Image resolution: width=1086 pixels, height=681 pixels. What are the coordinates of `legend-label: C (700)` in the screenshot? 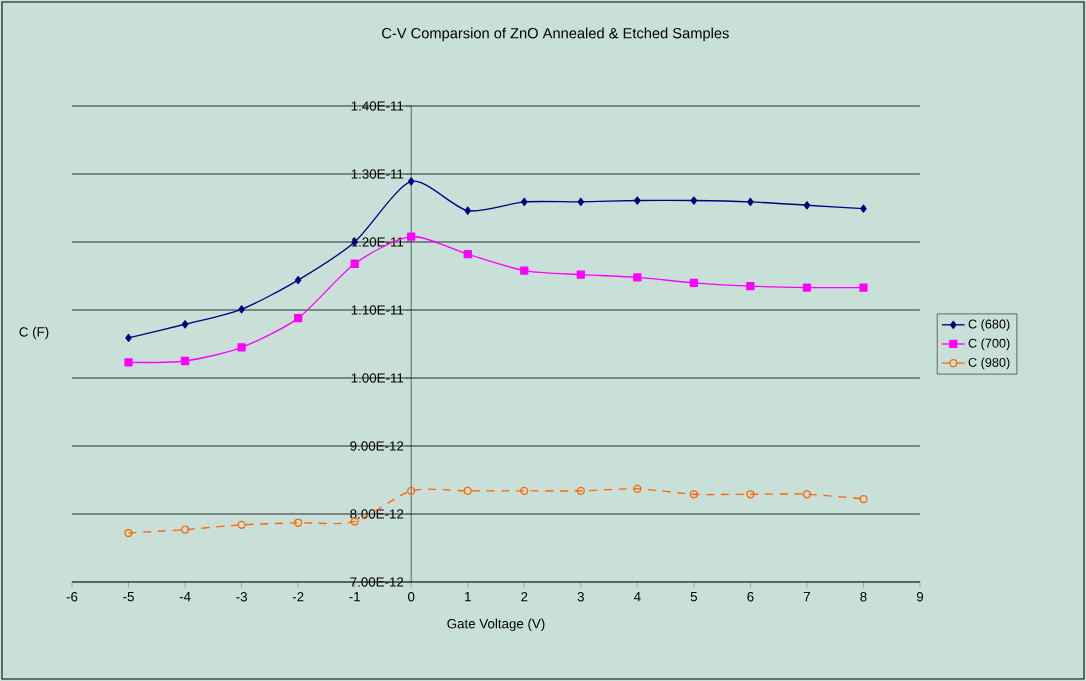 It's located at (989, 344).